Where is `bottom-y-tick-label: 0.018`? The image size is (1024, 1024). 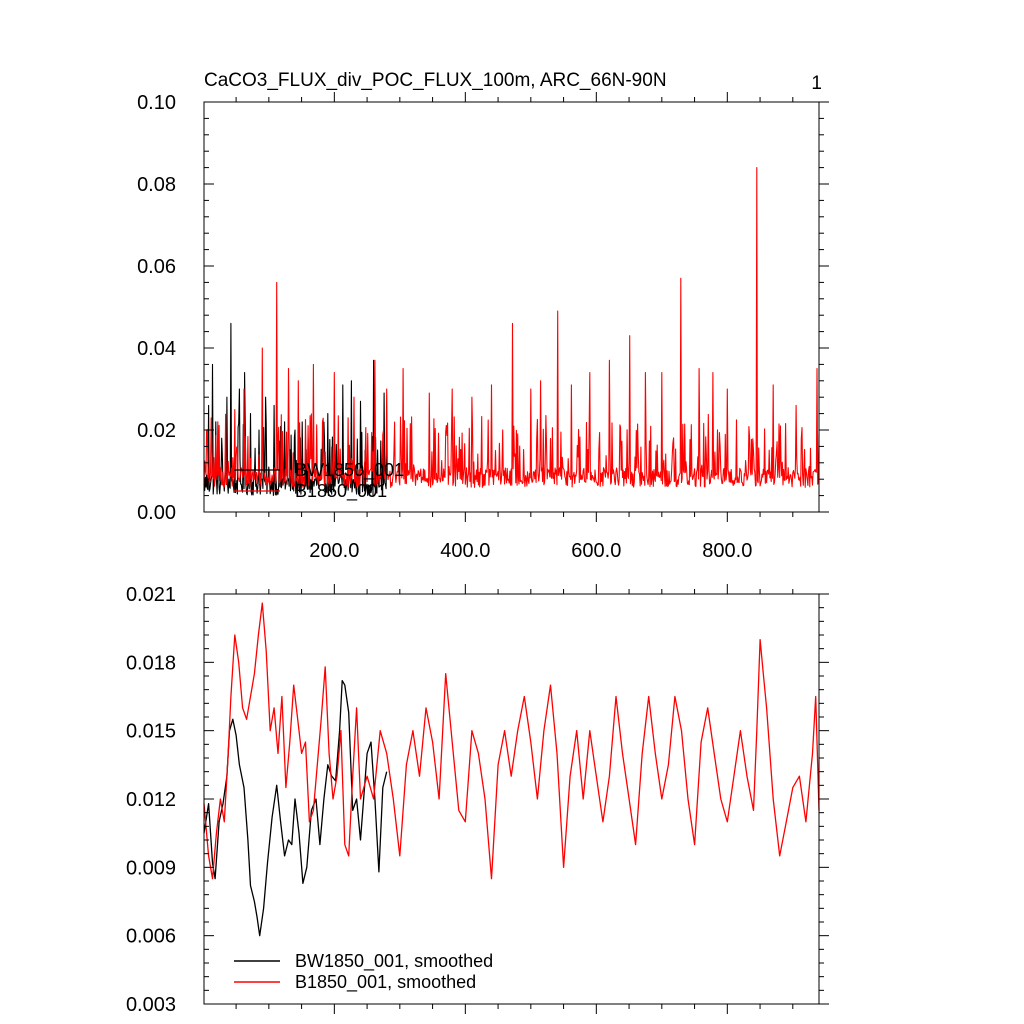
bottom-y-tick-label: 0.018 is located at coordinates (151, 663).